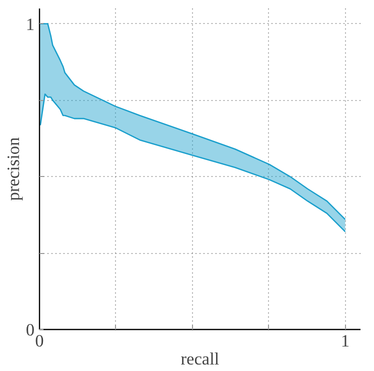 The image size is (374, 371). Describe the element at coordinates (200, 359) in the screenshot. I see `x-axis-title: recall` at that location.